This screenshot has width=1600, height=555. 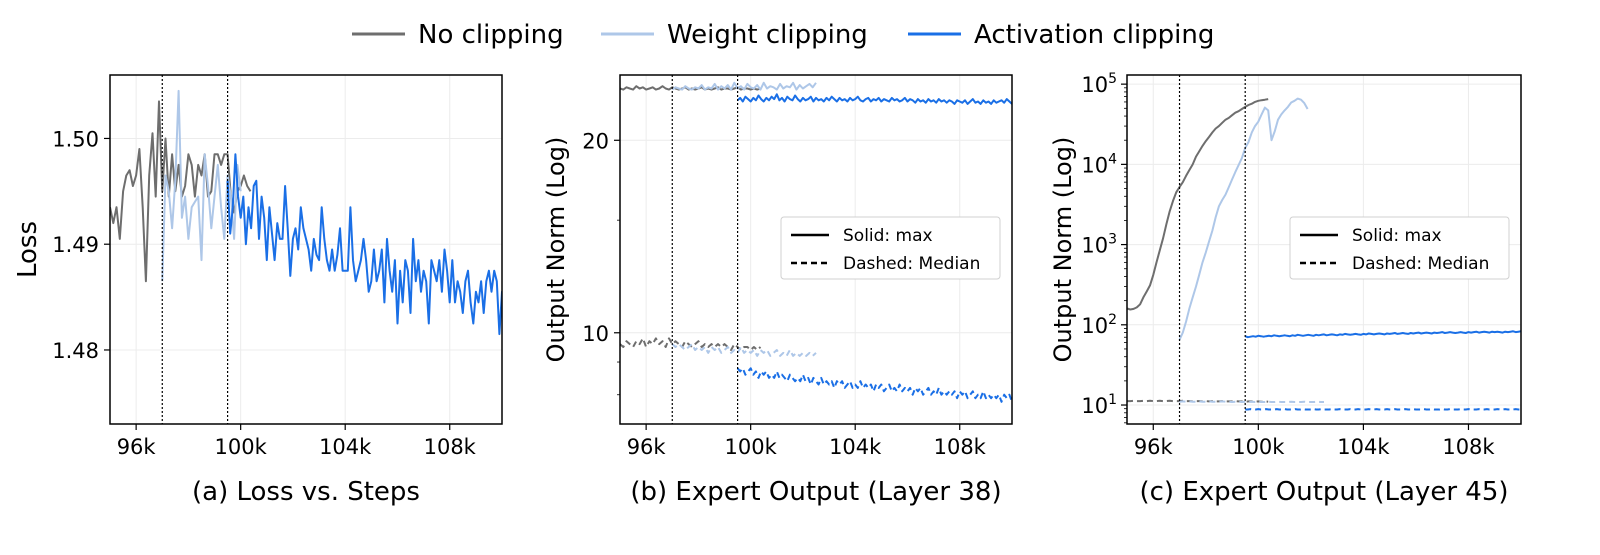 What do you see at coordinates (75, 139) in the screenshot?
I see `y-tick-label: 1.50` at bounding box center [75, 139].